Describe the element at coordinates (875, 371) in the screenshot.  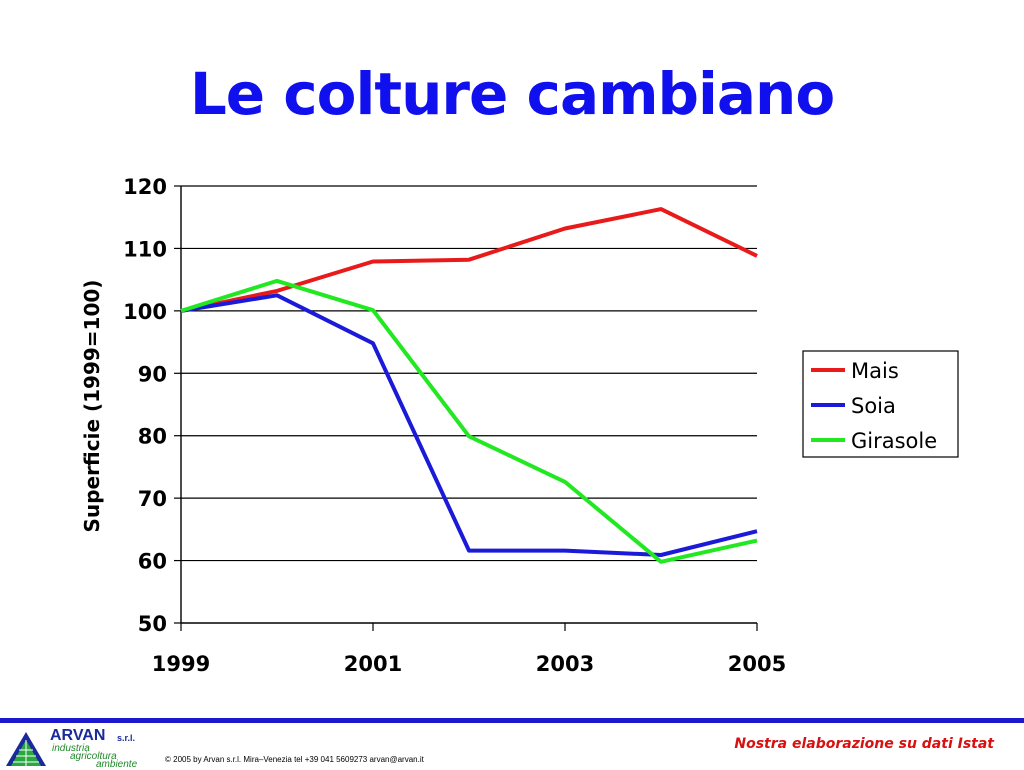
I see `legend-label-mais: Mais` at that location.